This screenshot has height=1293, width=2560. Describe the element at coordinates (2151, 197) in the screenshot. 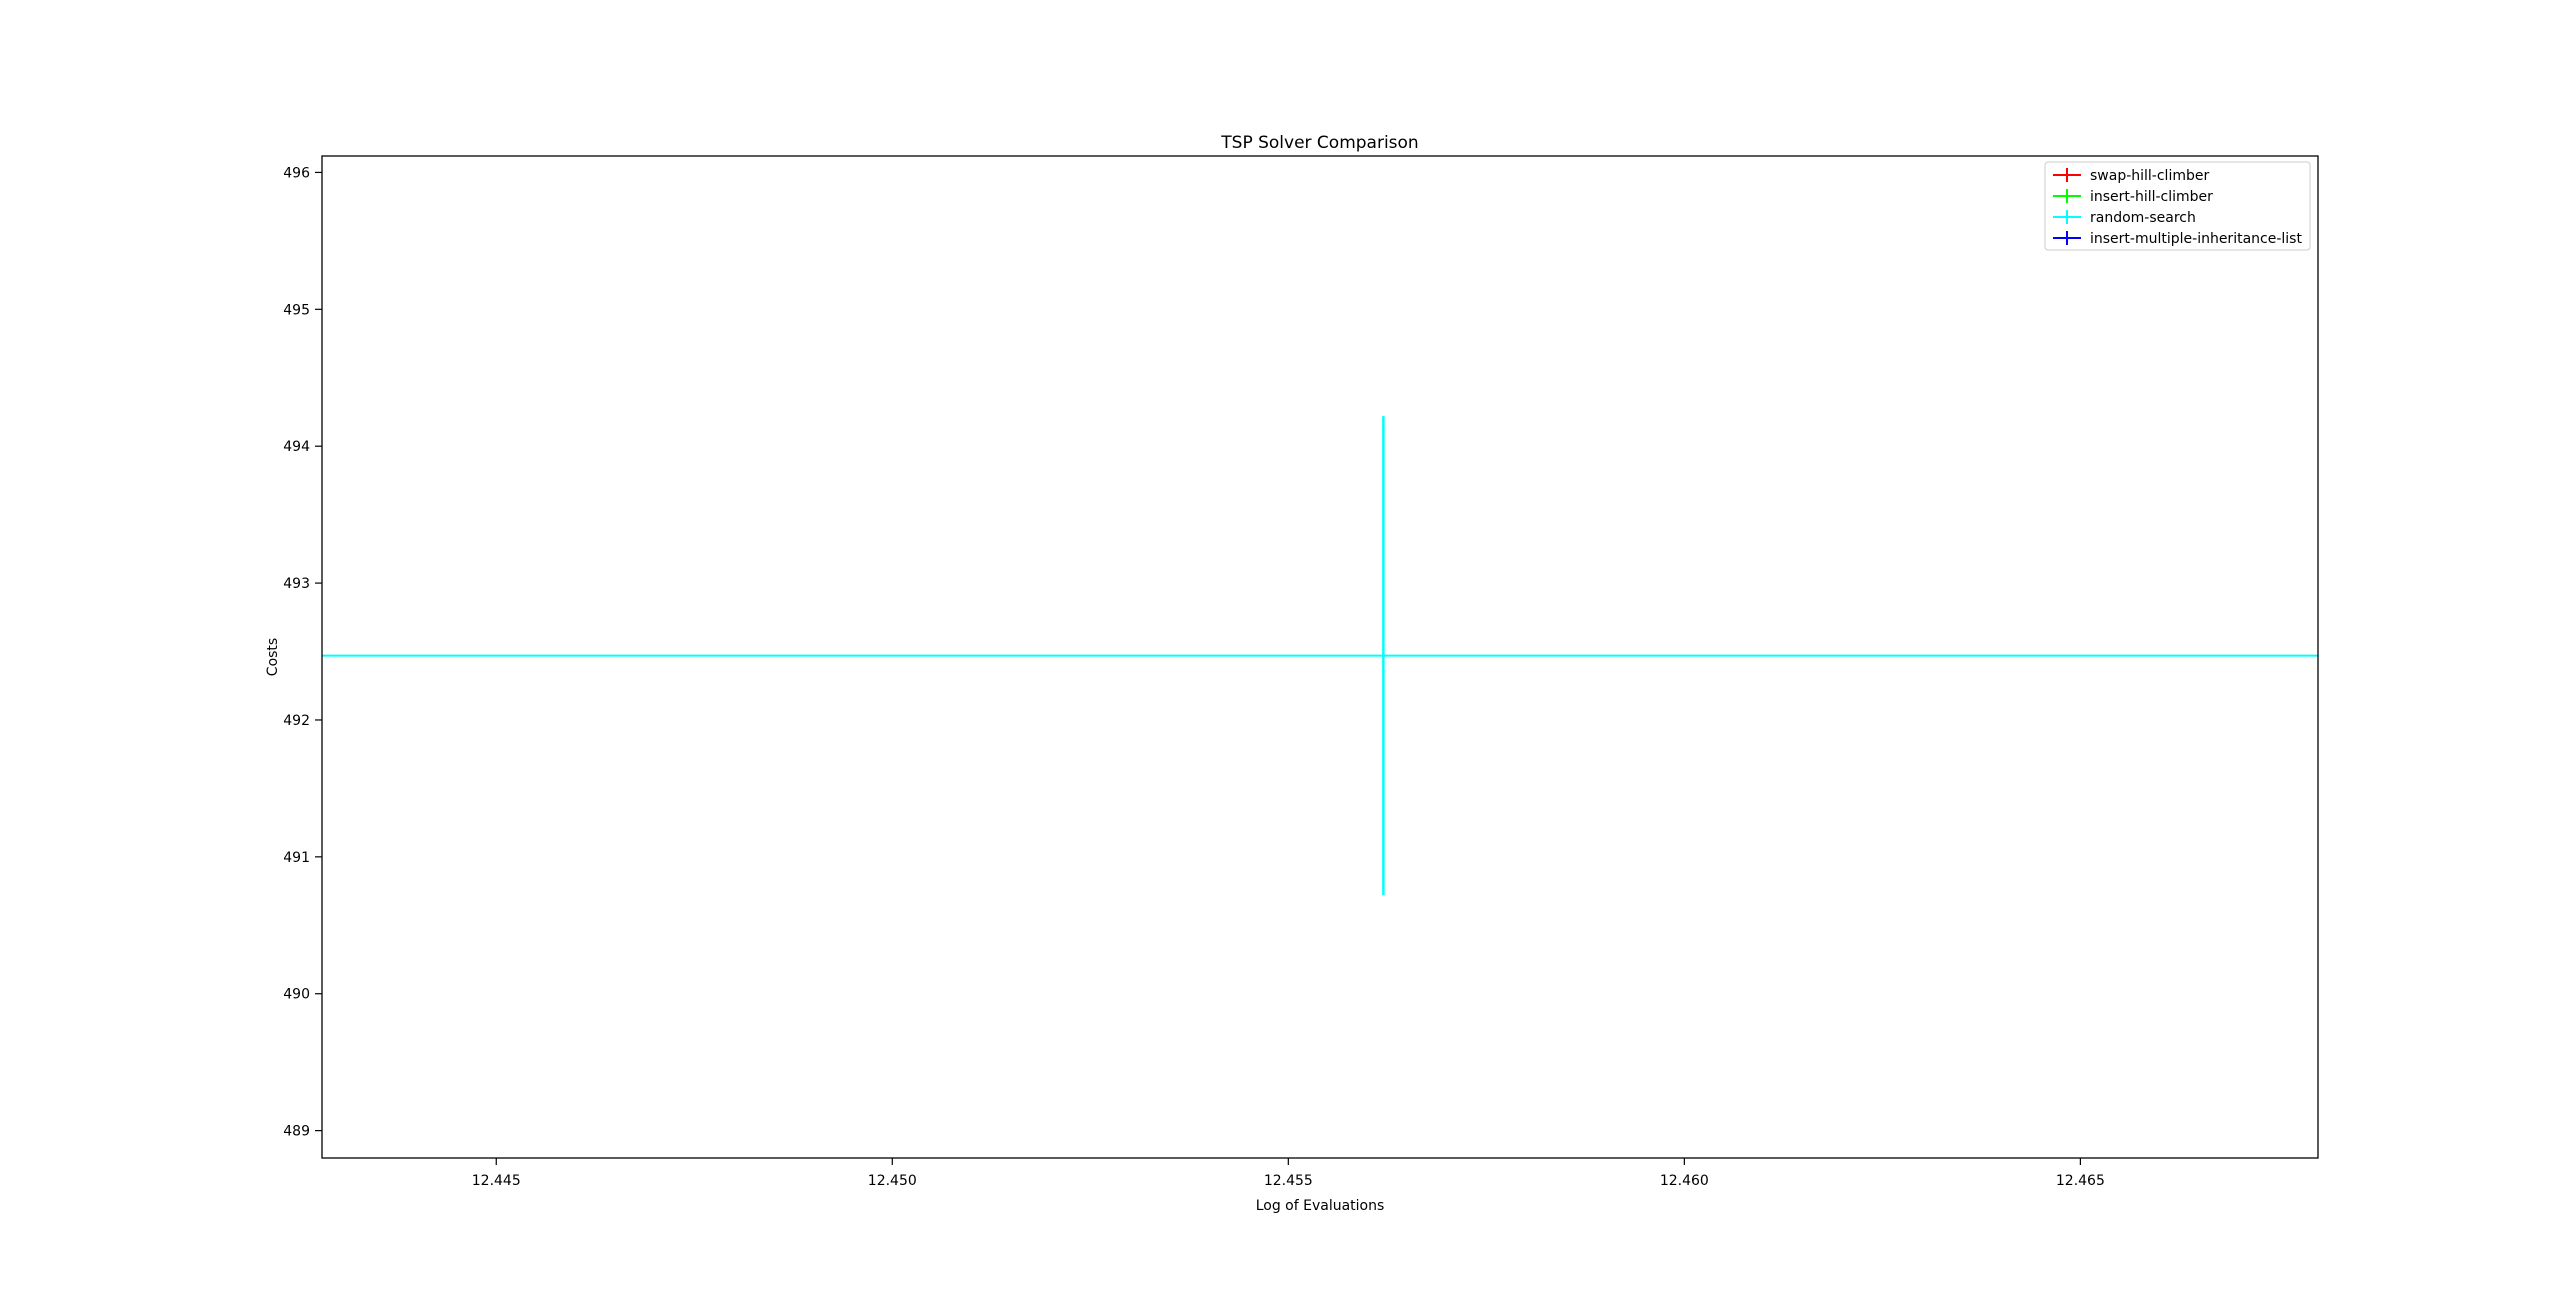

I see `legend-label-insert-hill-climber: insert-hill-climber` at that location.